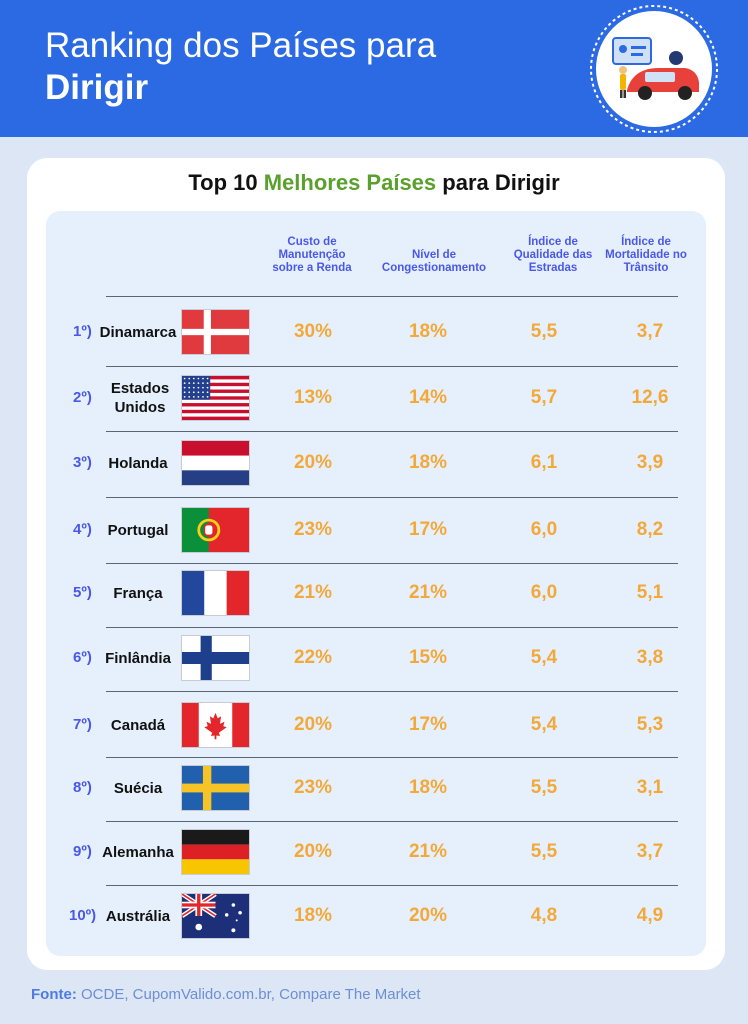 Image resolution: width=748 pixels, height=1024 pixels. I want to click on rank-label: 2º), so click(82, 397).